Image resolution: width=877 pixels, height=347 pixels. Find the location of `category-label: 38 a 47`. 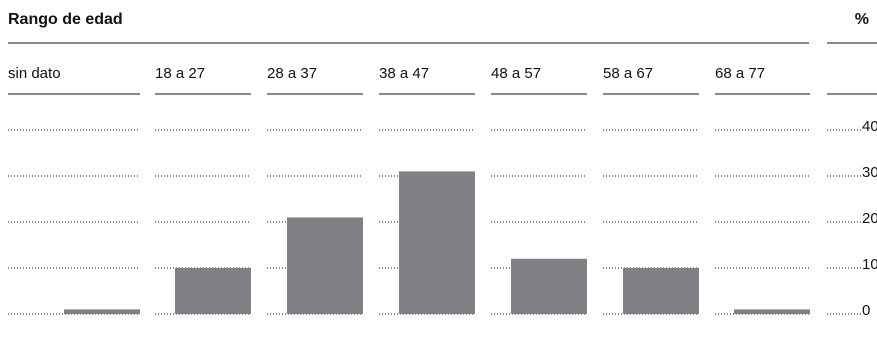

category-label: 38 a 47 is located at coordinates (404, 73).